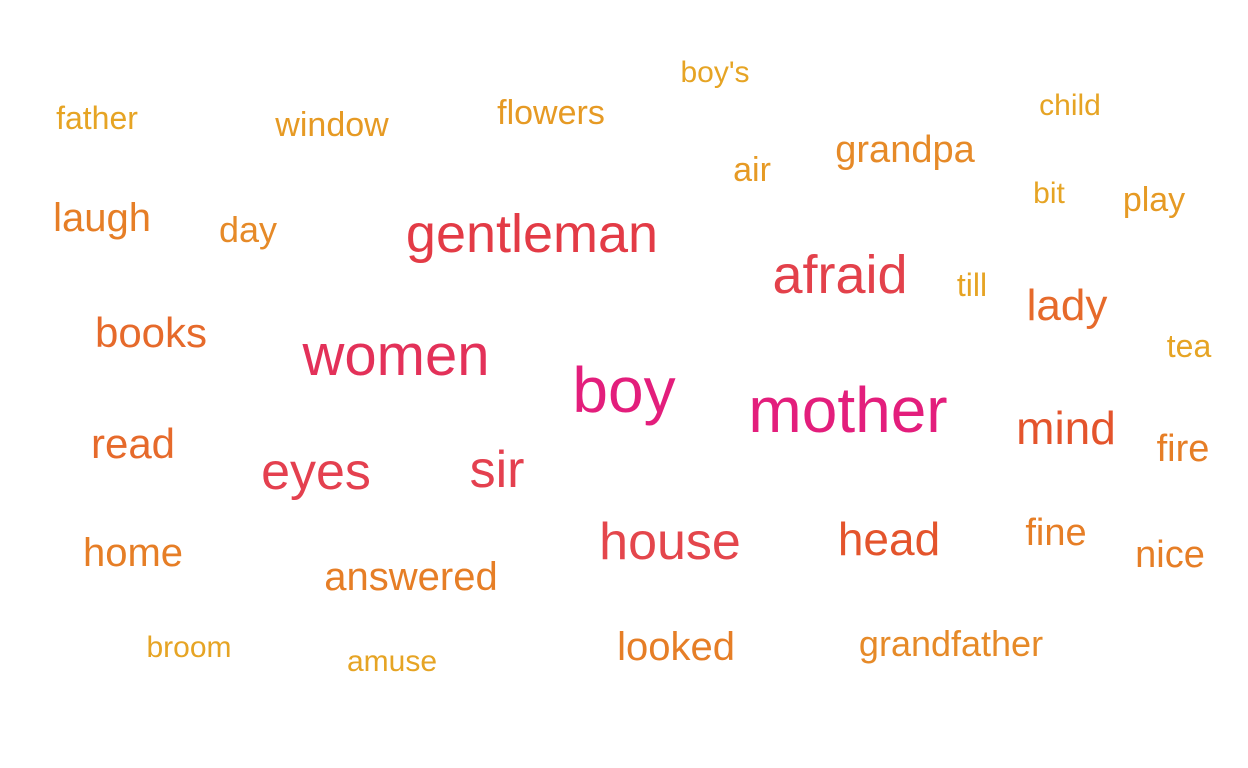 Image resolution: width=1248 pixels, height=768 pixels. I want to click on word-sir: sir, so click(497, 470).